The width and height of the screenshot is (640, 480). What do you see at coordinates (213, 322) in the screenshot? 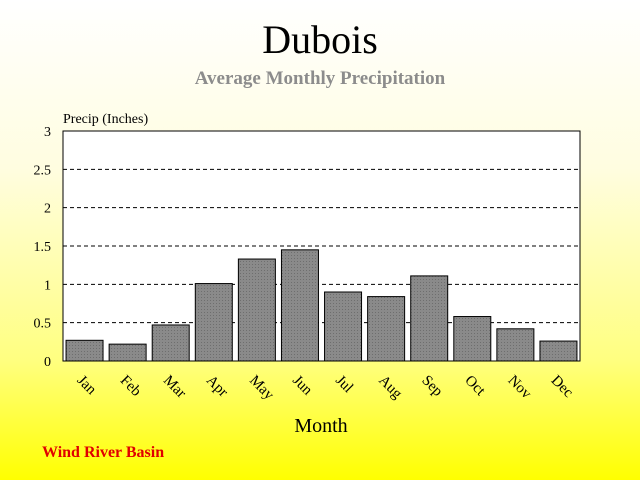
I see `bar-apr` at bounding box center [213, 322].